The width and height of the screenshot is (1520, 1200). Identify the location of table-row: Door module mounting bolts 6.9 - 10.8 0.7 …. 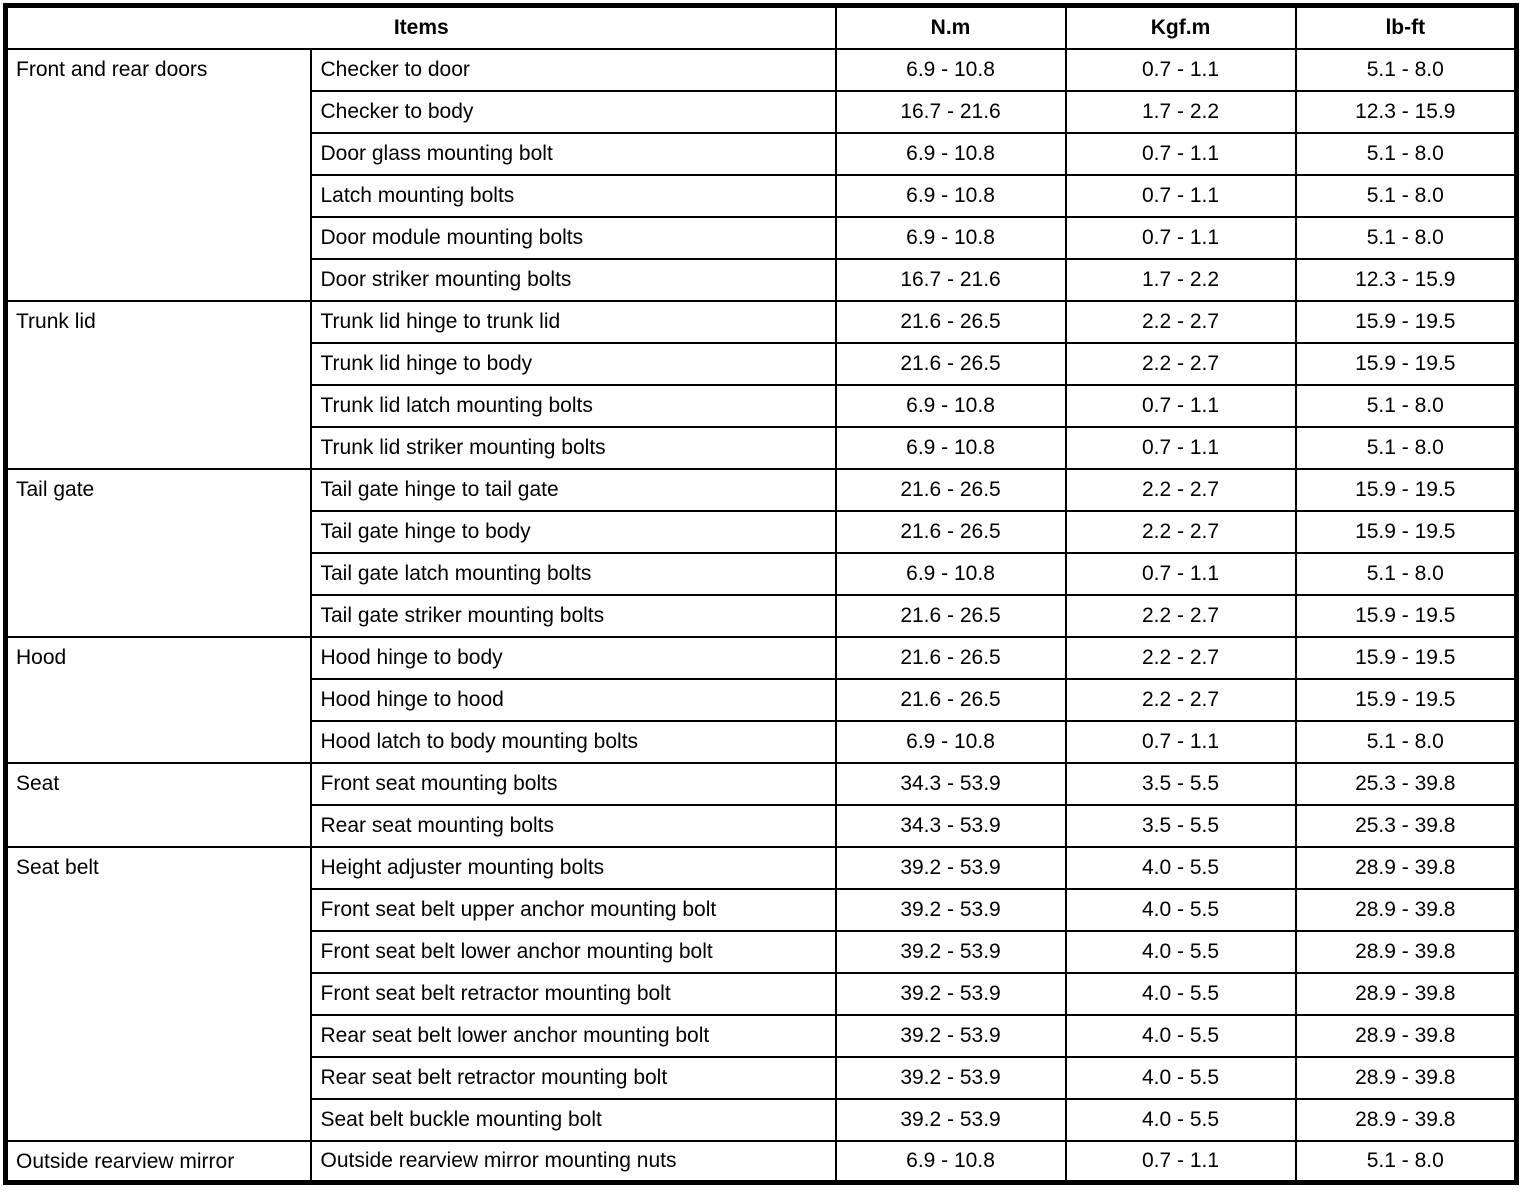
(762, 237).